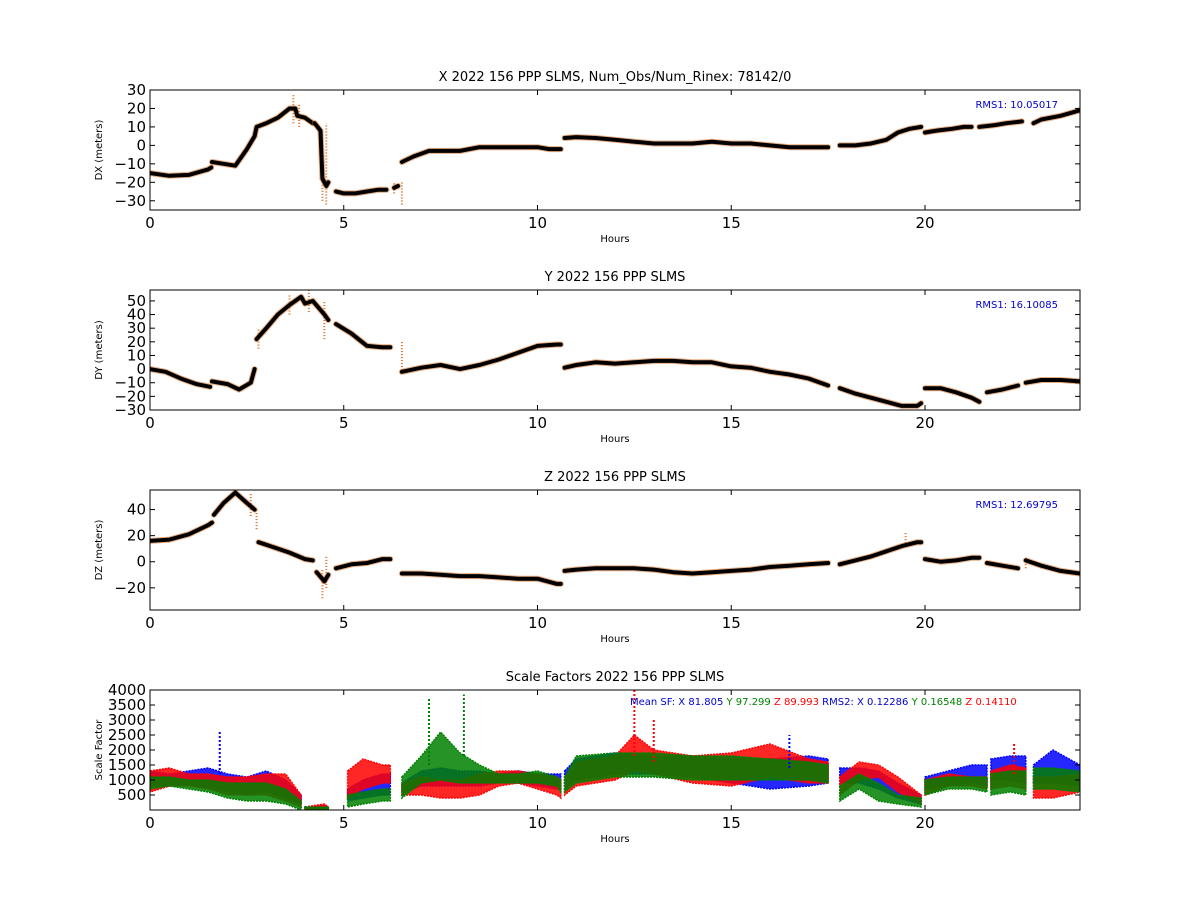 This screenshot has height=900, width=1200. What do you see at coordinates (676, 702) in the screenshot?
I see `annotation-part: Mean SF: X 81.805` at bounding box center [676, 702].